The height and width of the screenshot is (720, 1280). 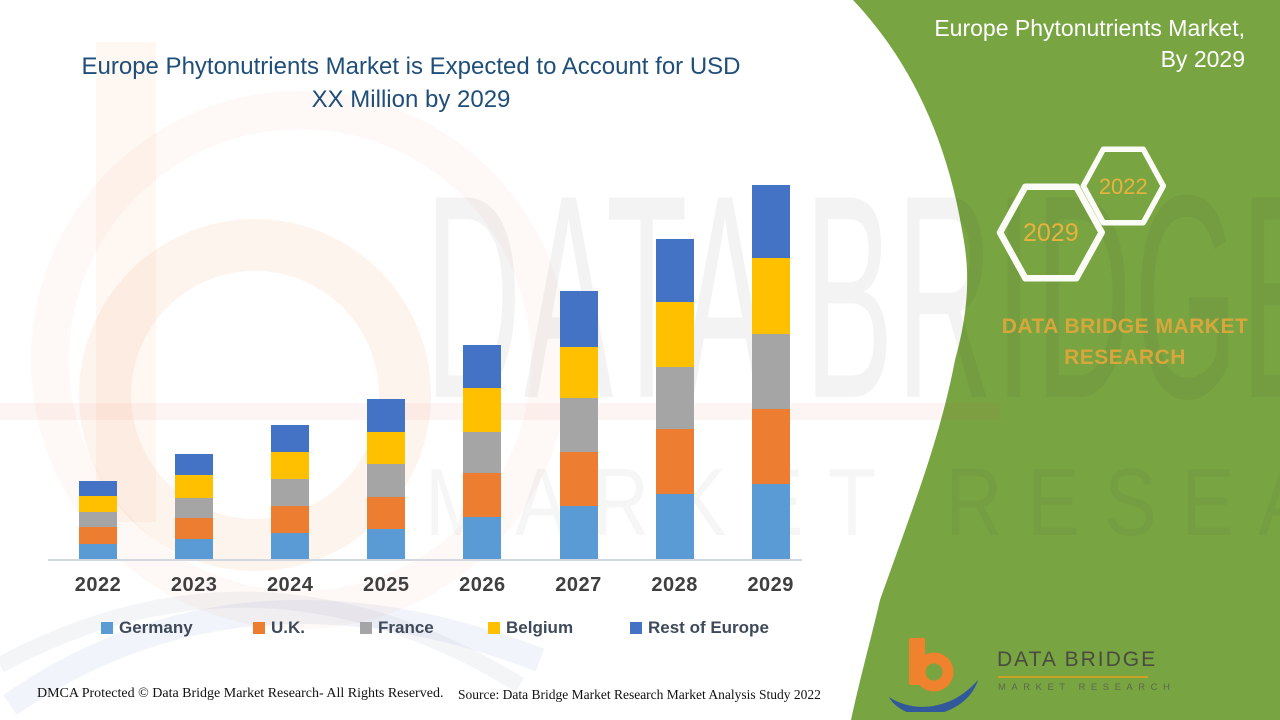 What do you see at coordinates (425, 560) in the screenshot?
I see `x-axis-line` at bounding box center [425, 560].